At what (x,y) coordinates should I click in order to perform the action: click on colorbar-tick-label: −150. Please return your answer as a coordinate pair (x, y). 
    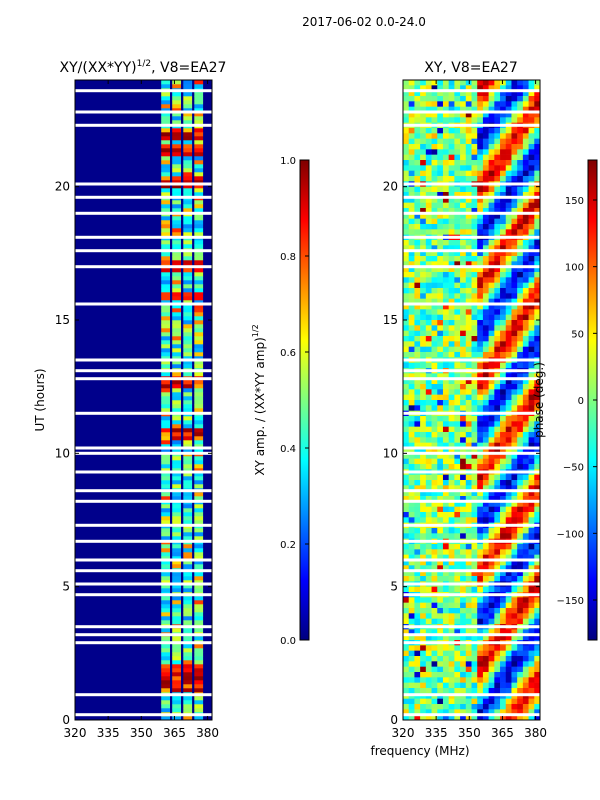
    Looking at the image, I should click on (570, 601).